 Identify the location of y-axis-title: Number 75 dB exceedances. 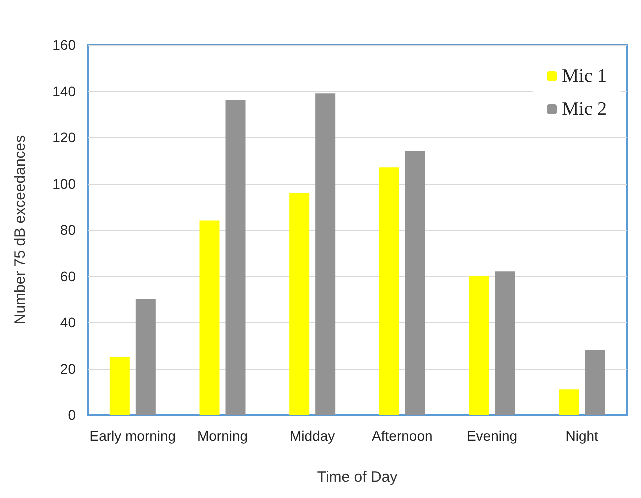
(20, 230).